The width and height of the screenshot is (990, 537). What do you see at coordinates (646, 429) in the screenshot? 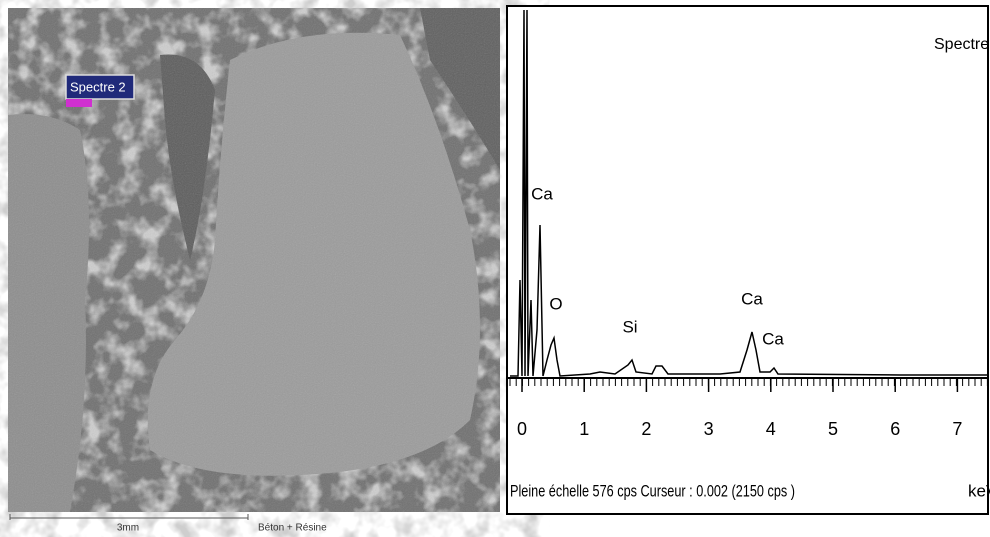
I see `tick-label: 2` at bounding box center [646, 429].